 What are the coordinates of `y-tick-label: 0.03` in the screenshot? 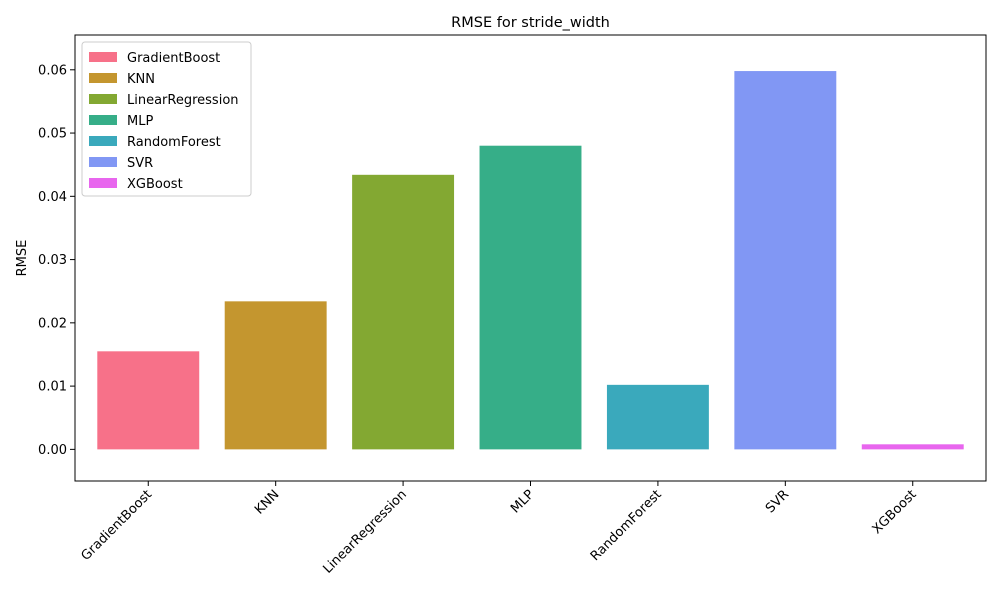 It's located at (52, 260).